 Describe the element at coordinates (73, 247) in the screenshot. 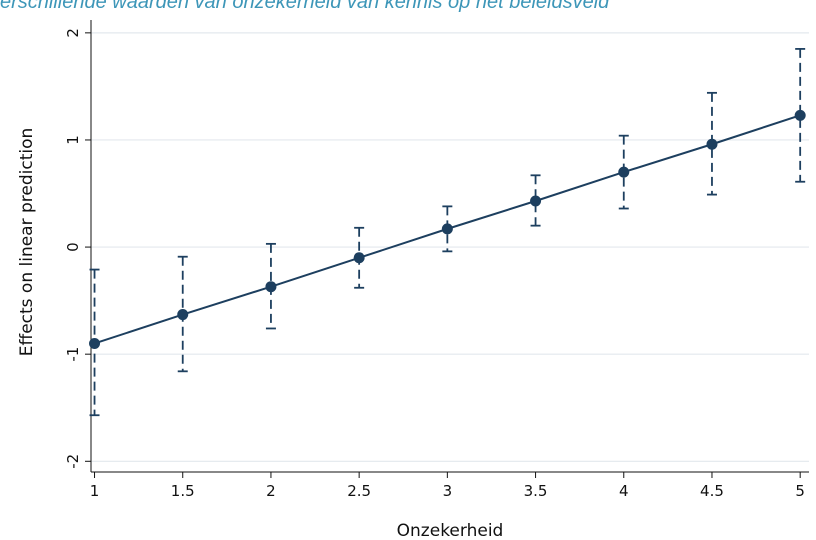

I see `y-tick-label: 0` at that location.